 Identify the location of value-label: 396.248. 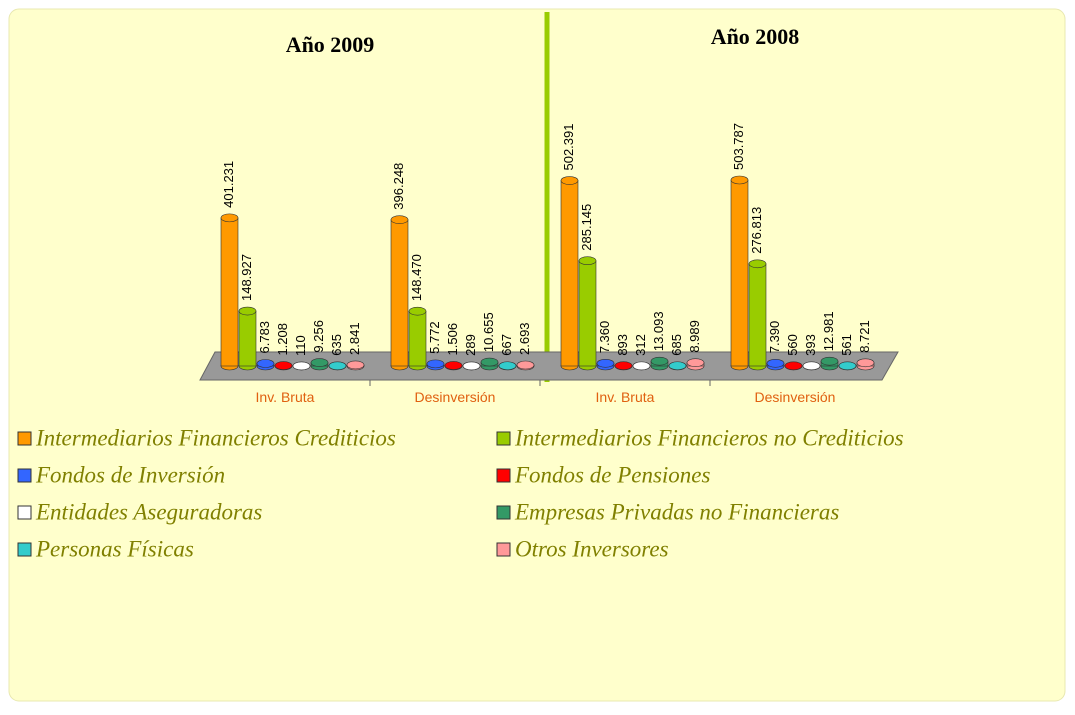
(398, 186).